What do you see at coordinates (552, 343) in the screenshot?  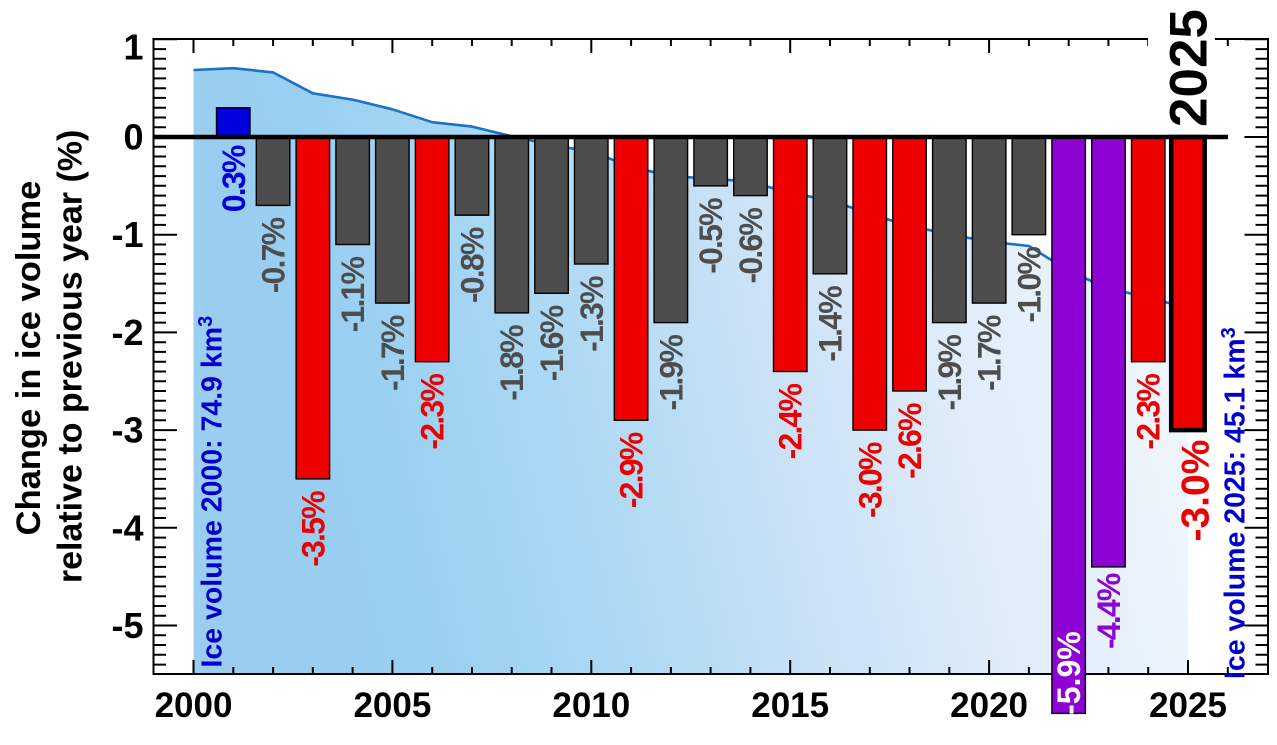 I see `svg-text: -1.6%` at bounding box center [552, 343].